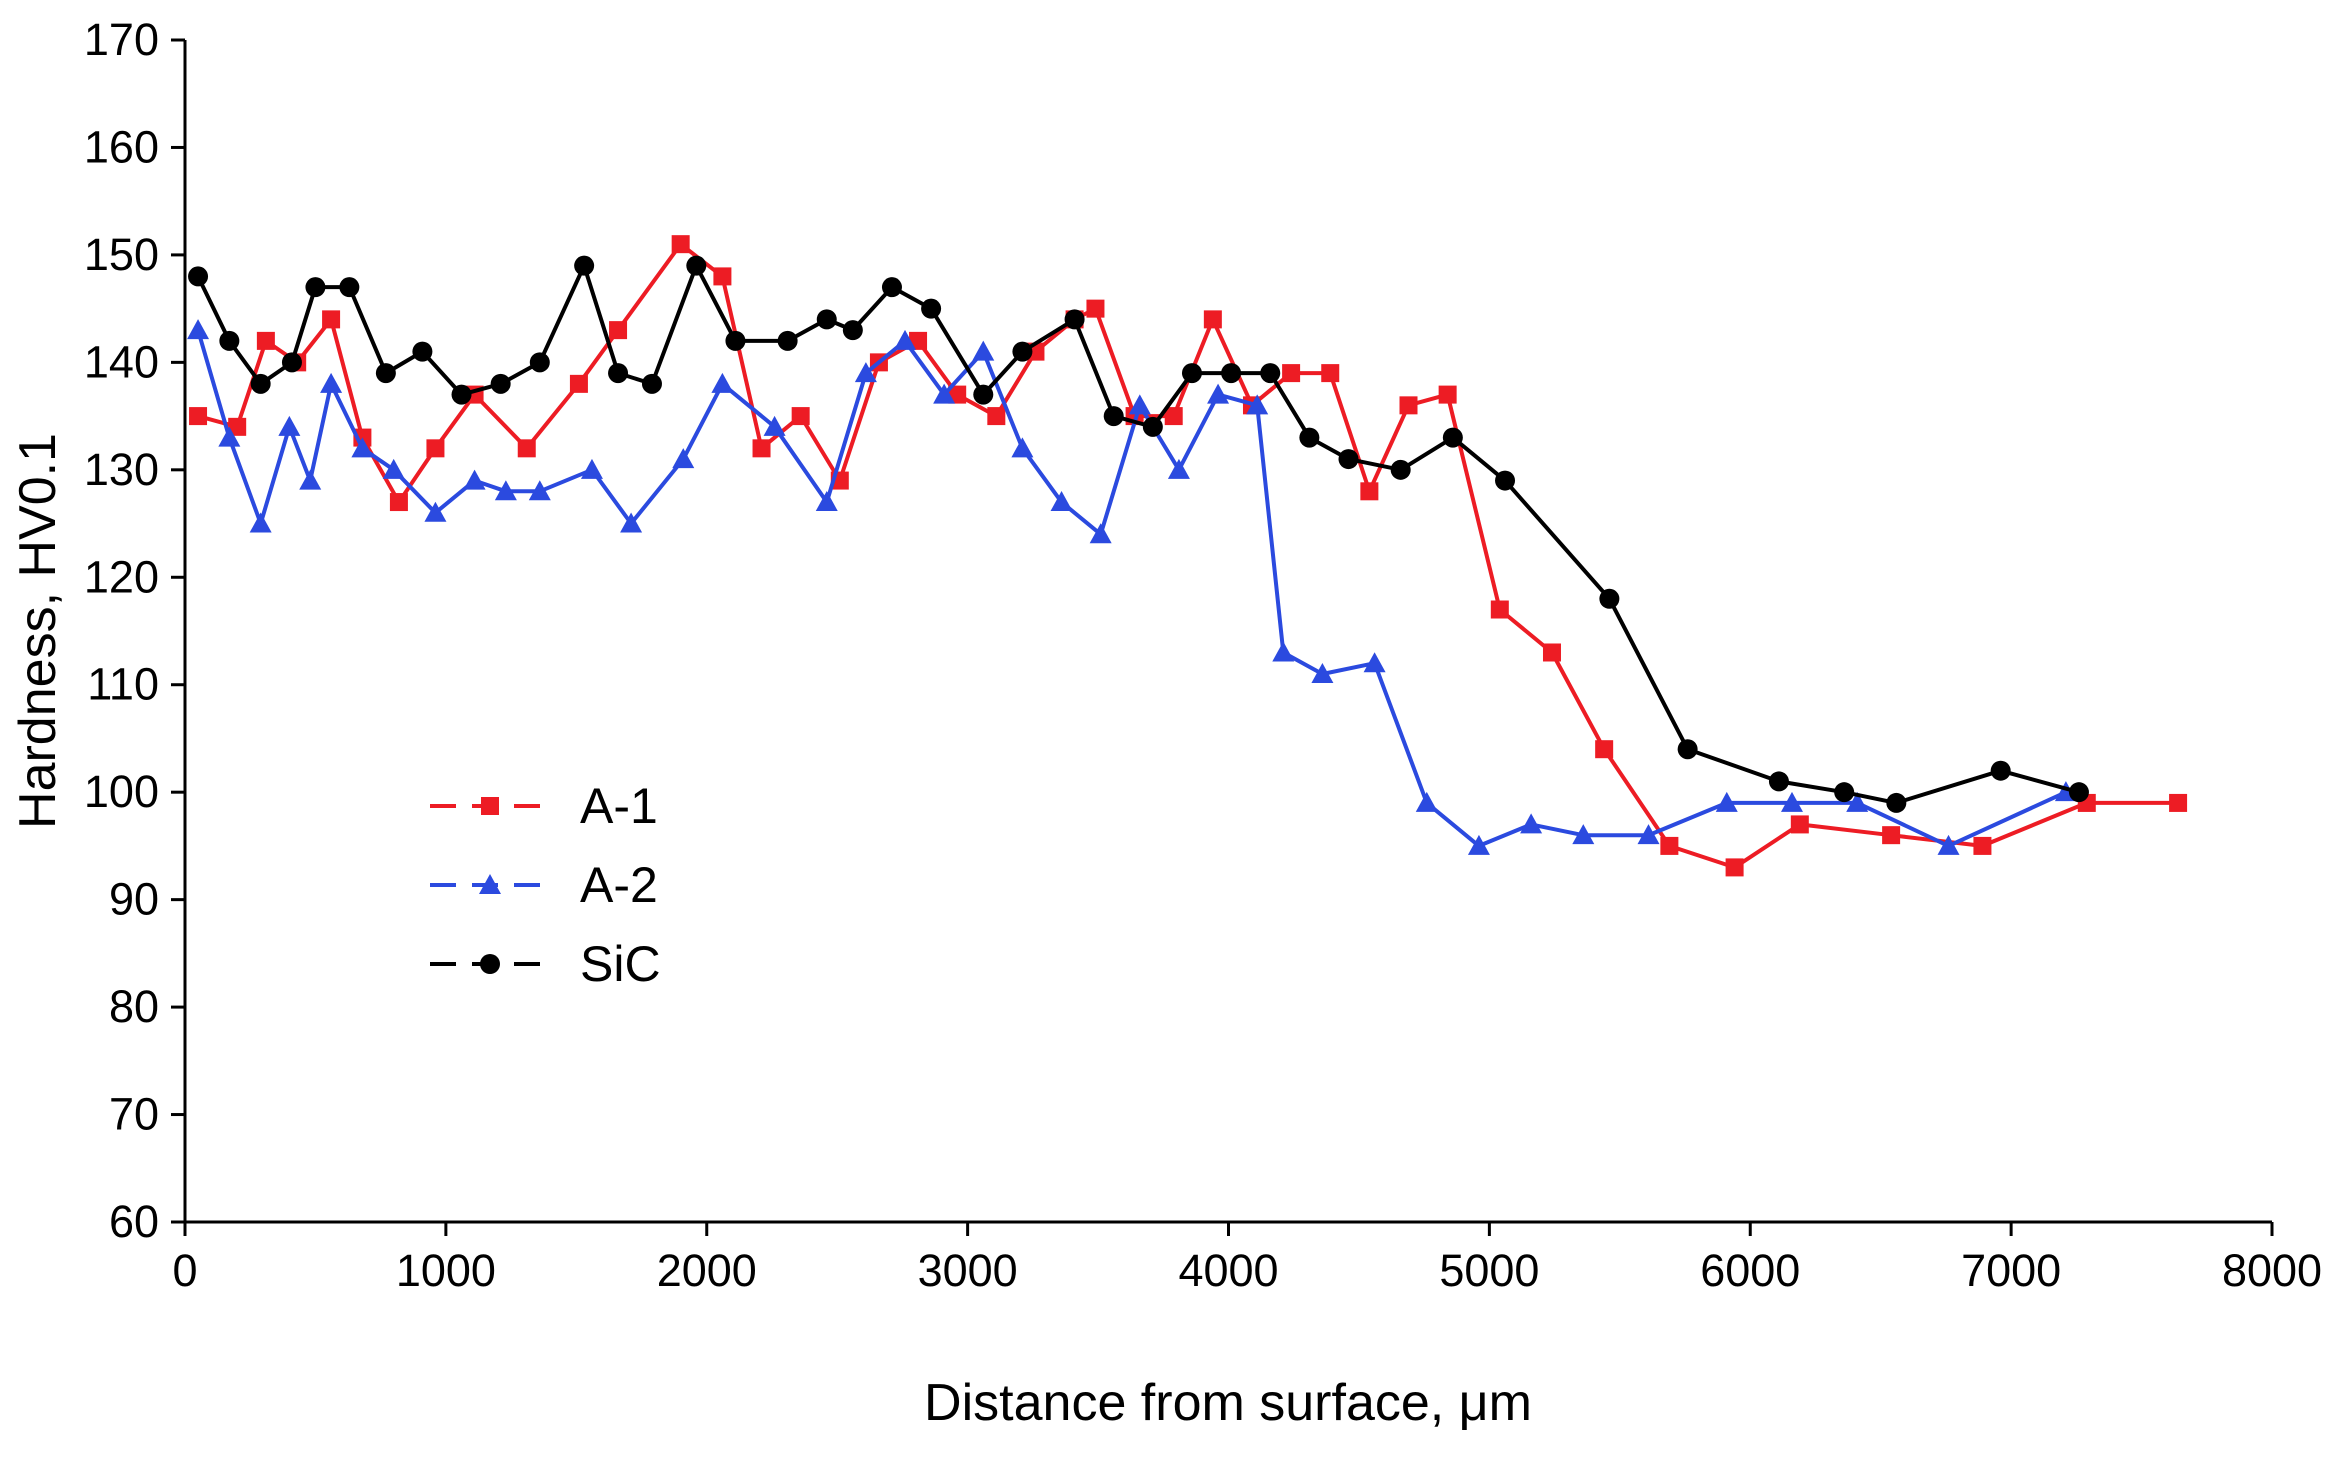 The width and height of the screenshot is (2327, 1478). Describe the element at coordinates (544, 806) in the screenshot. I see `legend-entry-a-1: A-1` at that location.